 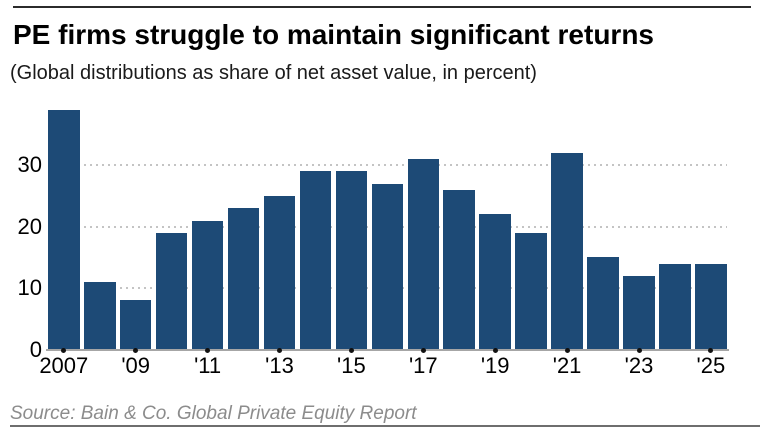 I want to click on bar-2020, so click(x=531, y=291).